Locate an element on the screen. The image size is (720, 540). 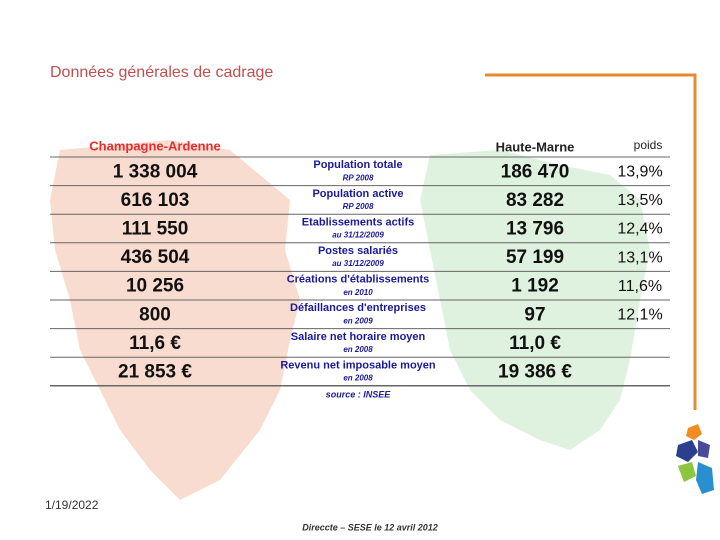
indicator: Population active is located at coordinates (357, 194).